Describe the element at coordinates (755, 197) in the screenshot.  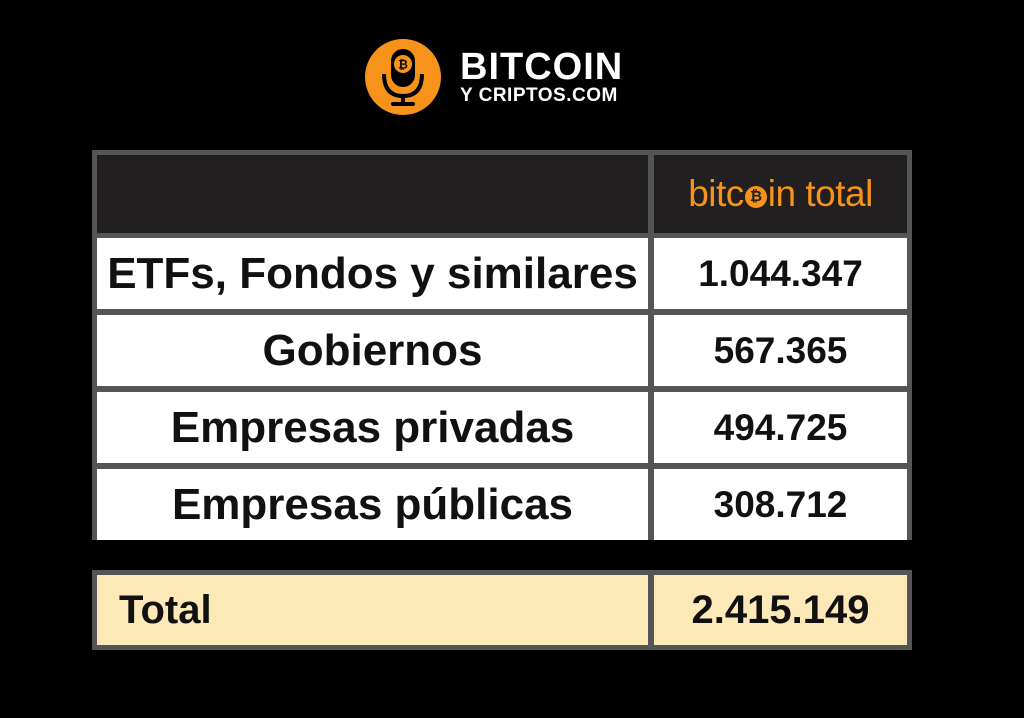
I see `bitcoin-coin-icon: ₿` at that location.